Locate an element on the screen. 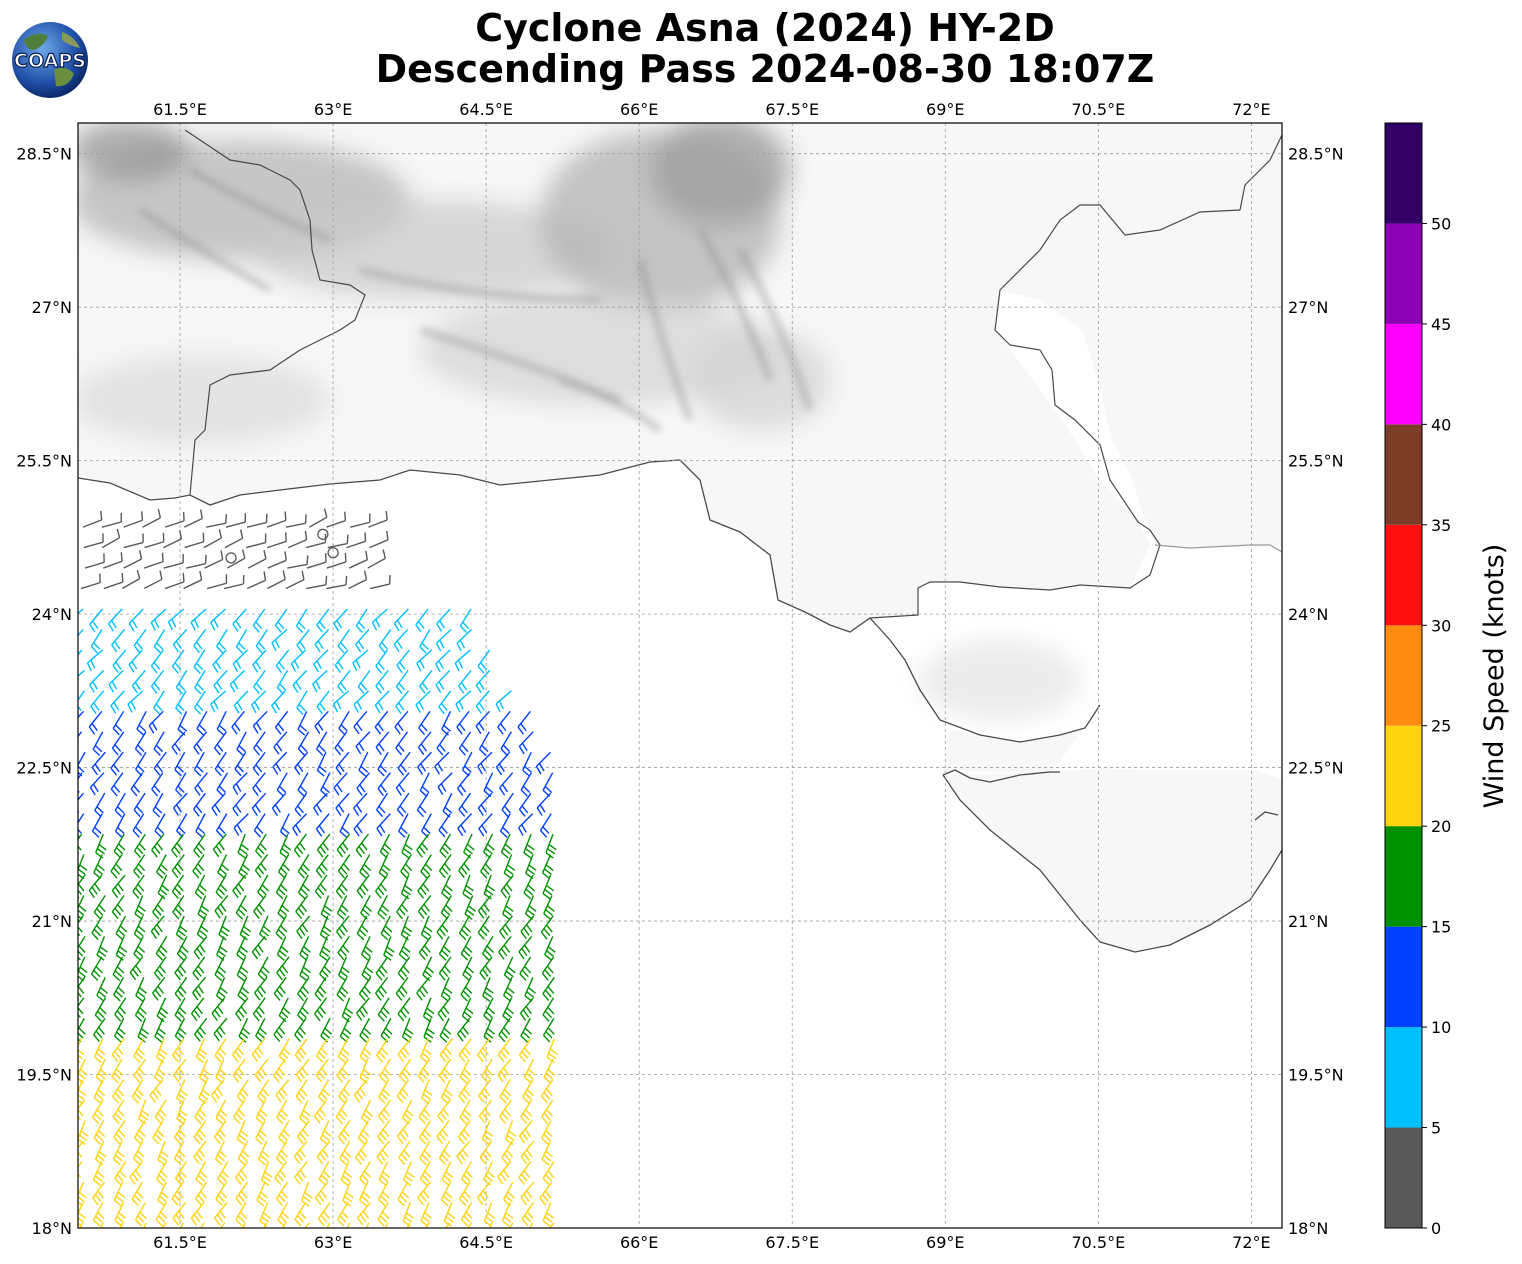 The width and height of the screenshot is (1522, 1264). colorbar: 0 5 10 15 20 25 30 35 40 45 50 is located at coordinates (1417, 680).